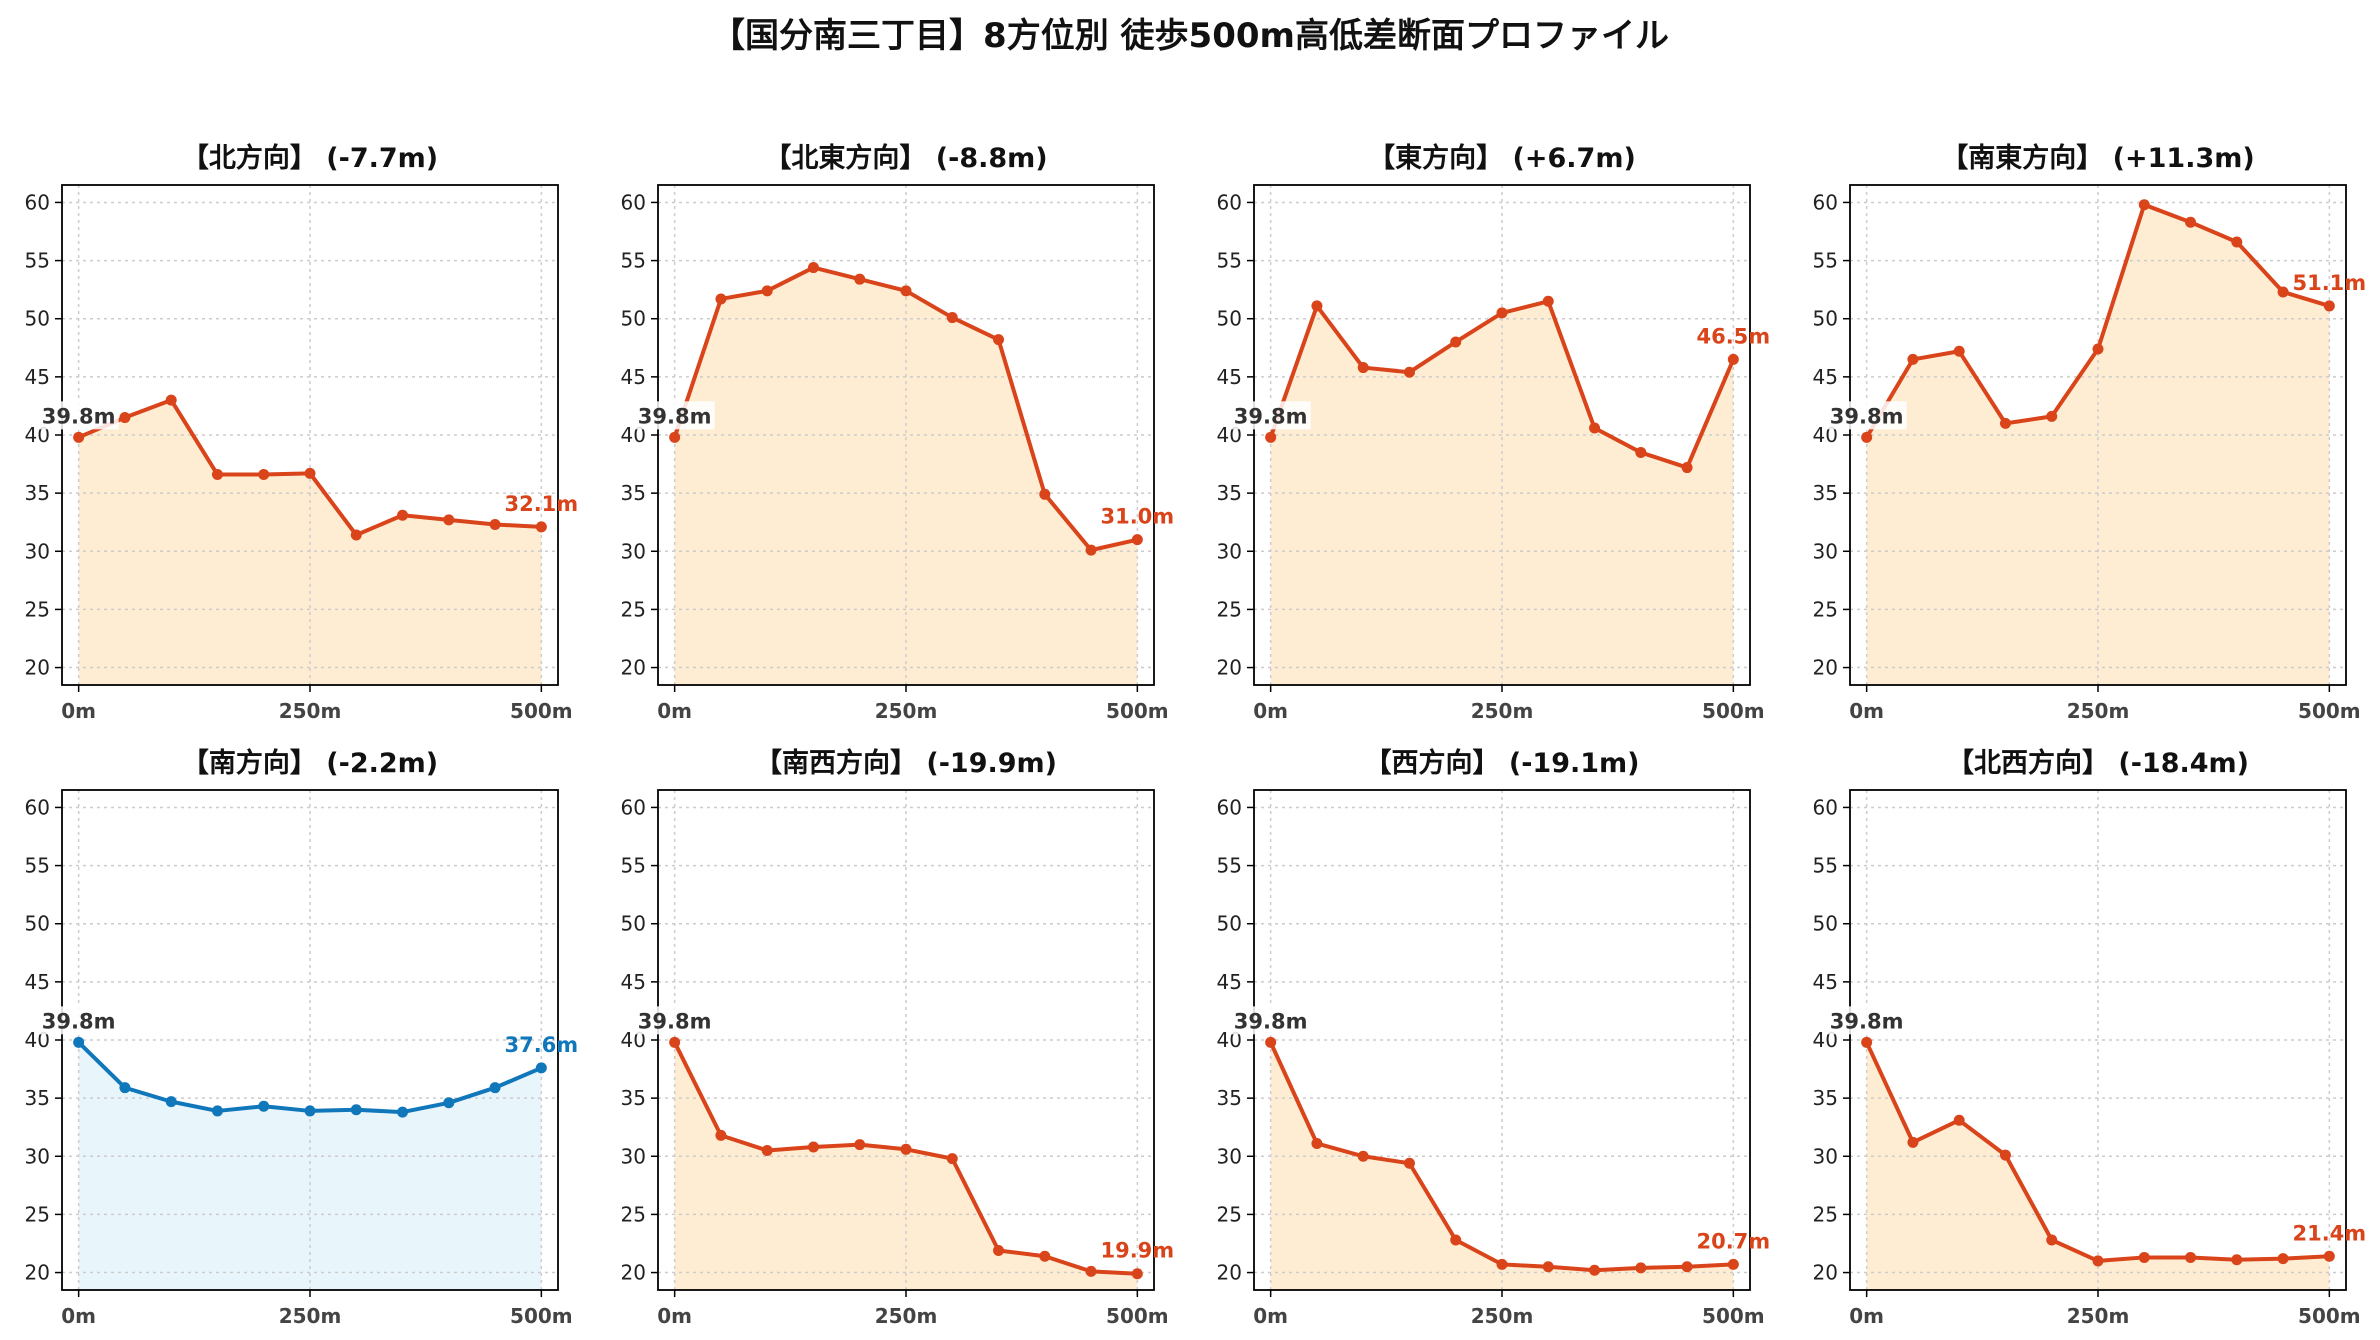 This screenshot has width=2380, height=1340. What do you see at coordinates (905, 158) in the screenshot?
I see `subplot-title: 【北東方向】 (-8.8m)` at bounding box center [905, 158].